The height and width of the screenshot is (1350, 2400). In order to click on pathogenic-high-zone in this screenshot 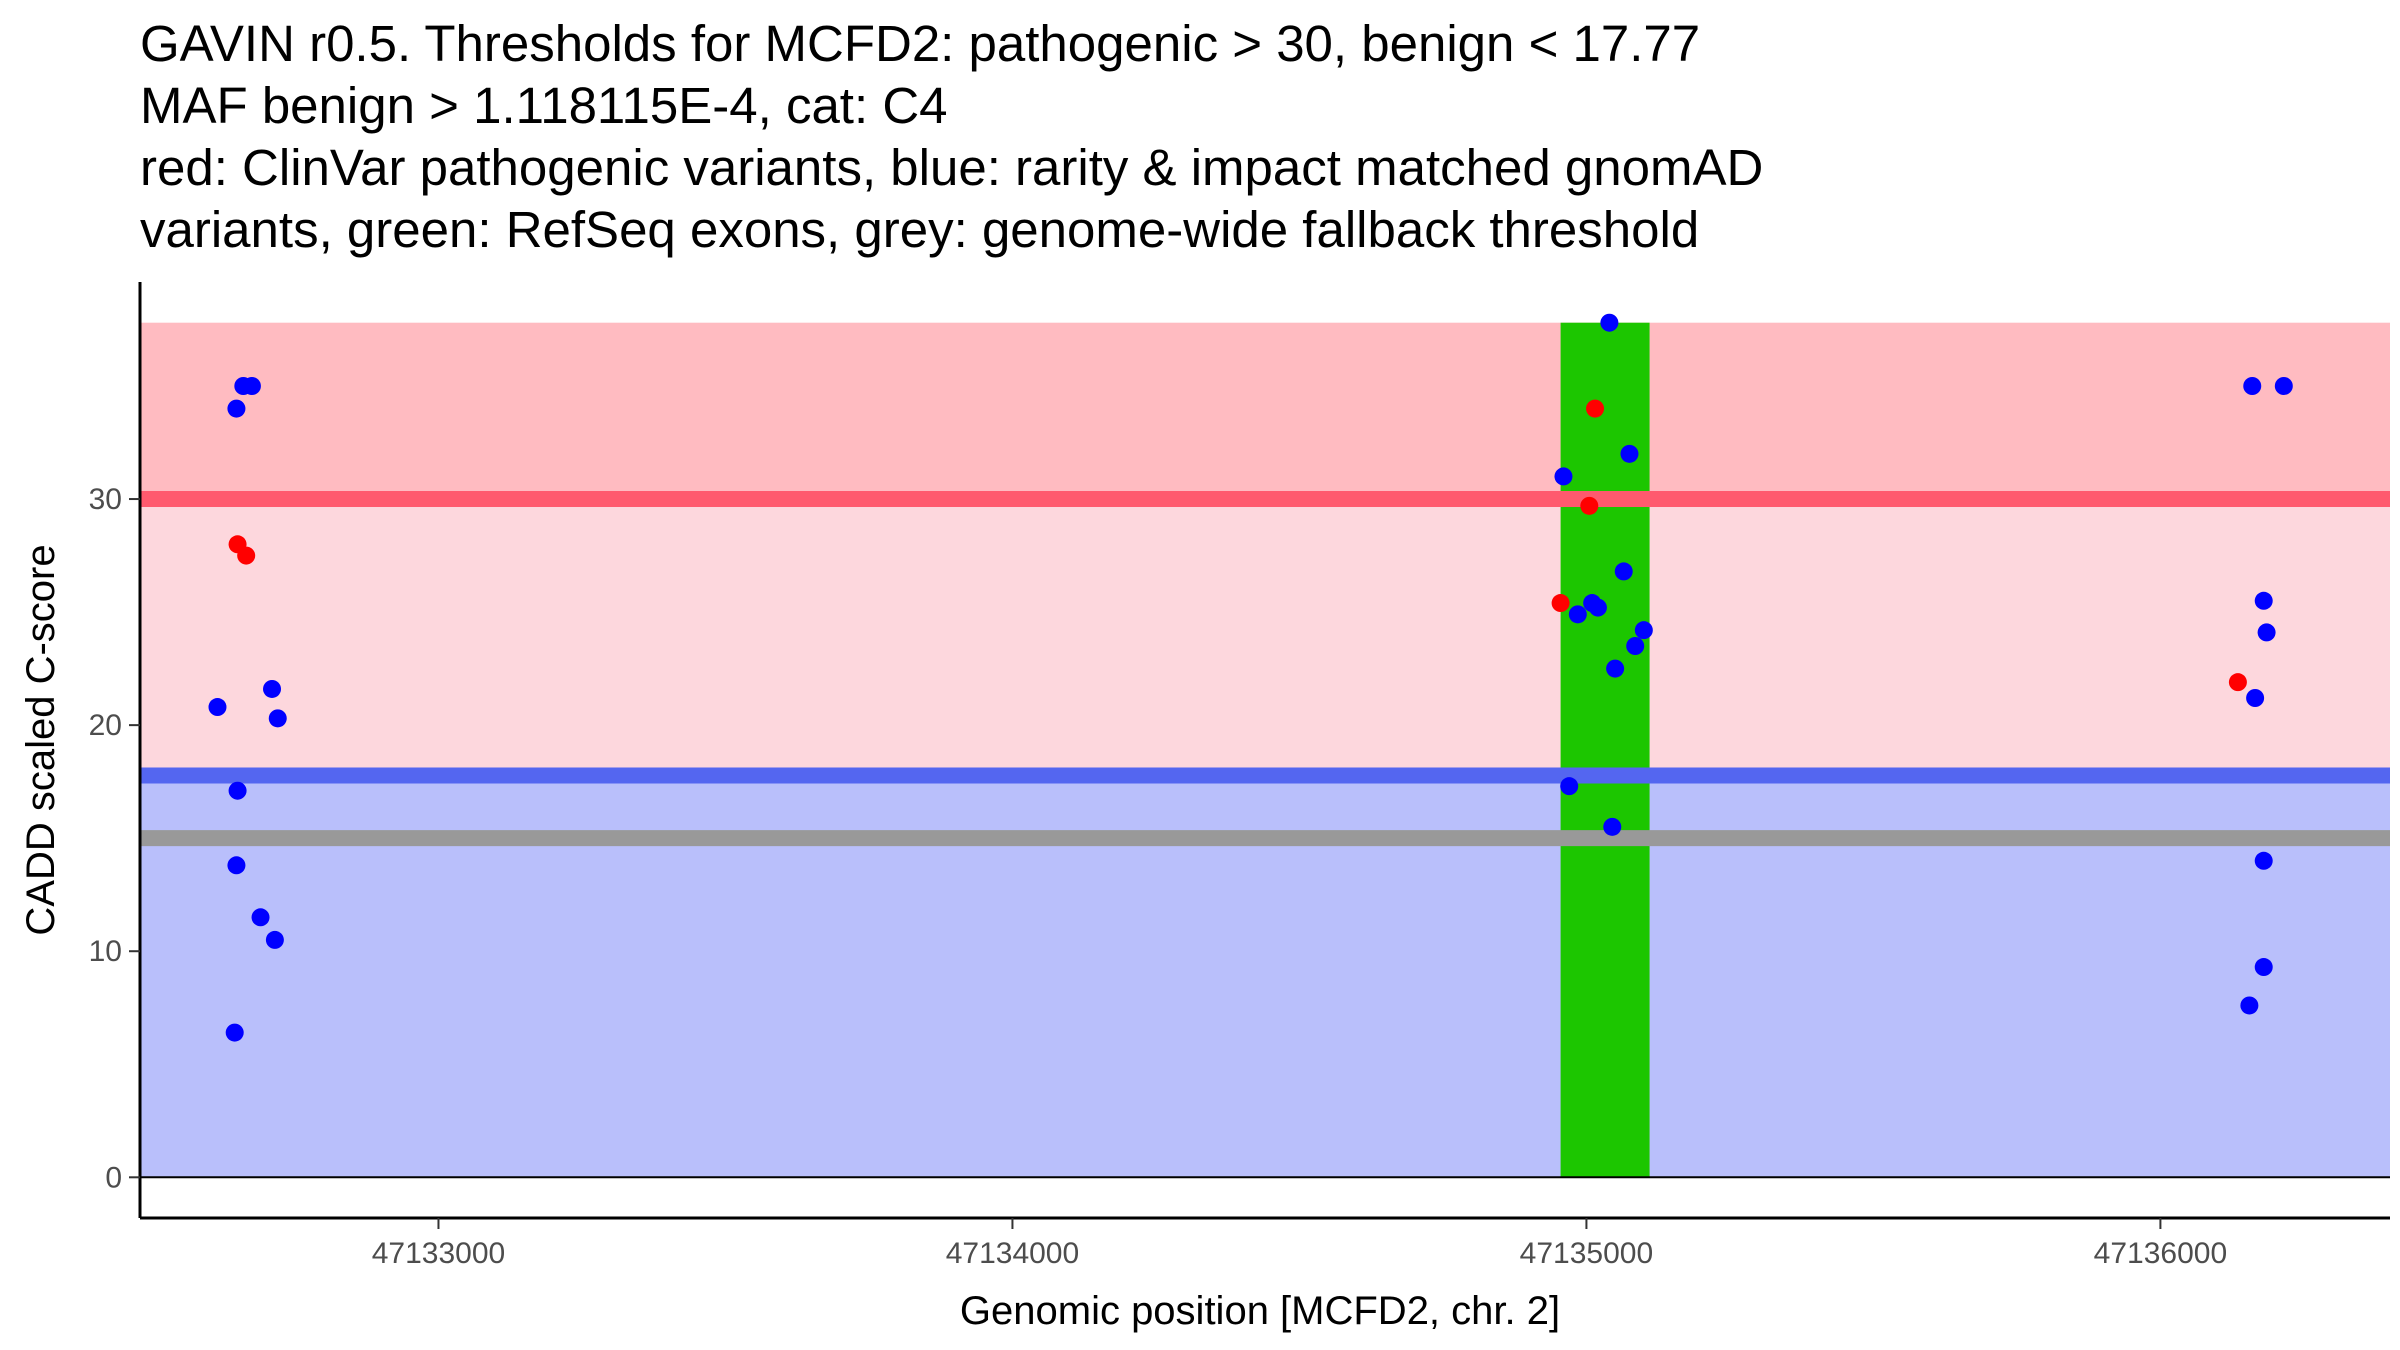, I will do `click(1265, 411)`.